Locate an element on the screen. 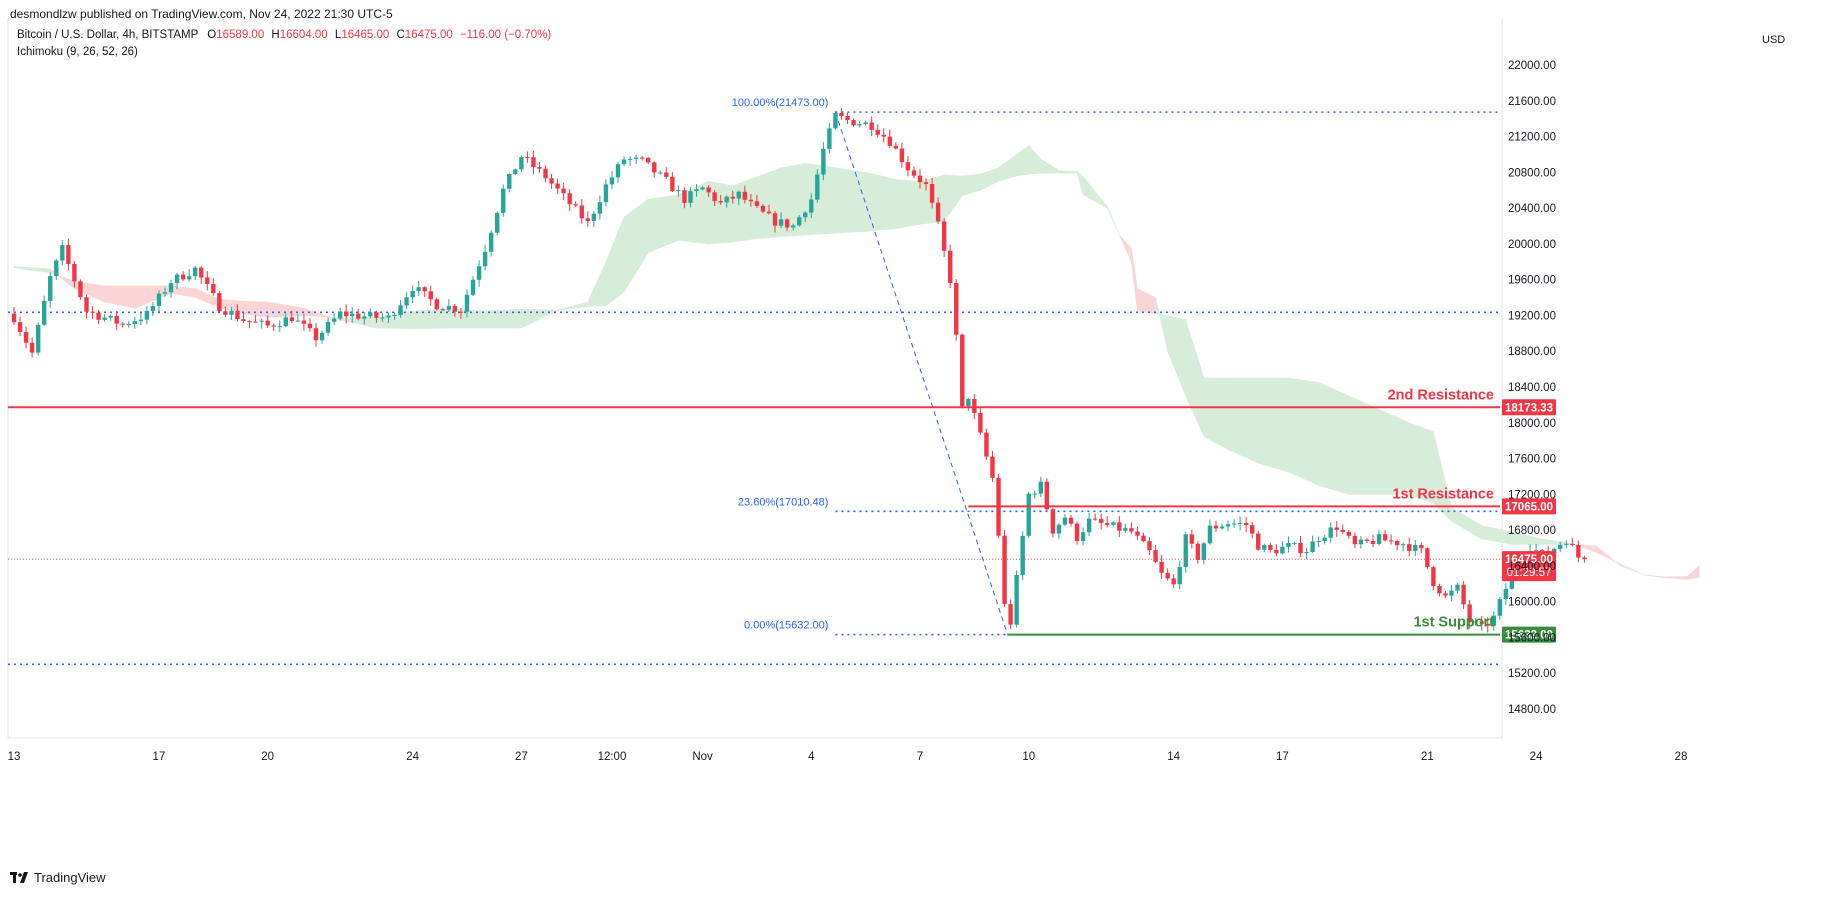 The width and height of the screenshot is (1832, 897). close-value: 16475.00 is located at coordinates (428, 35).